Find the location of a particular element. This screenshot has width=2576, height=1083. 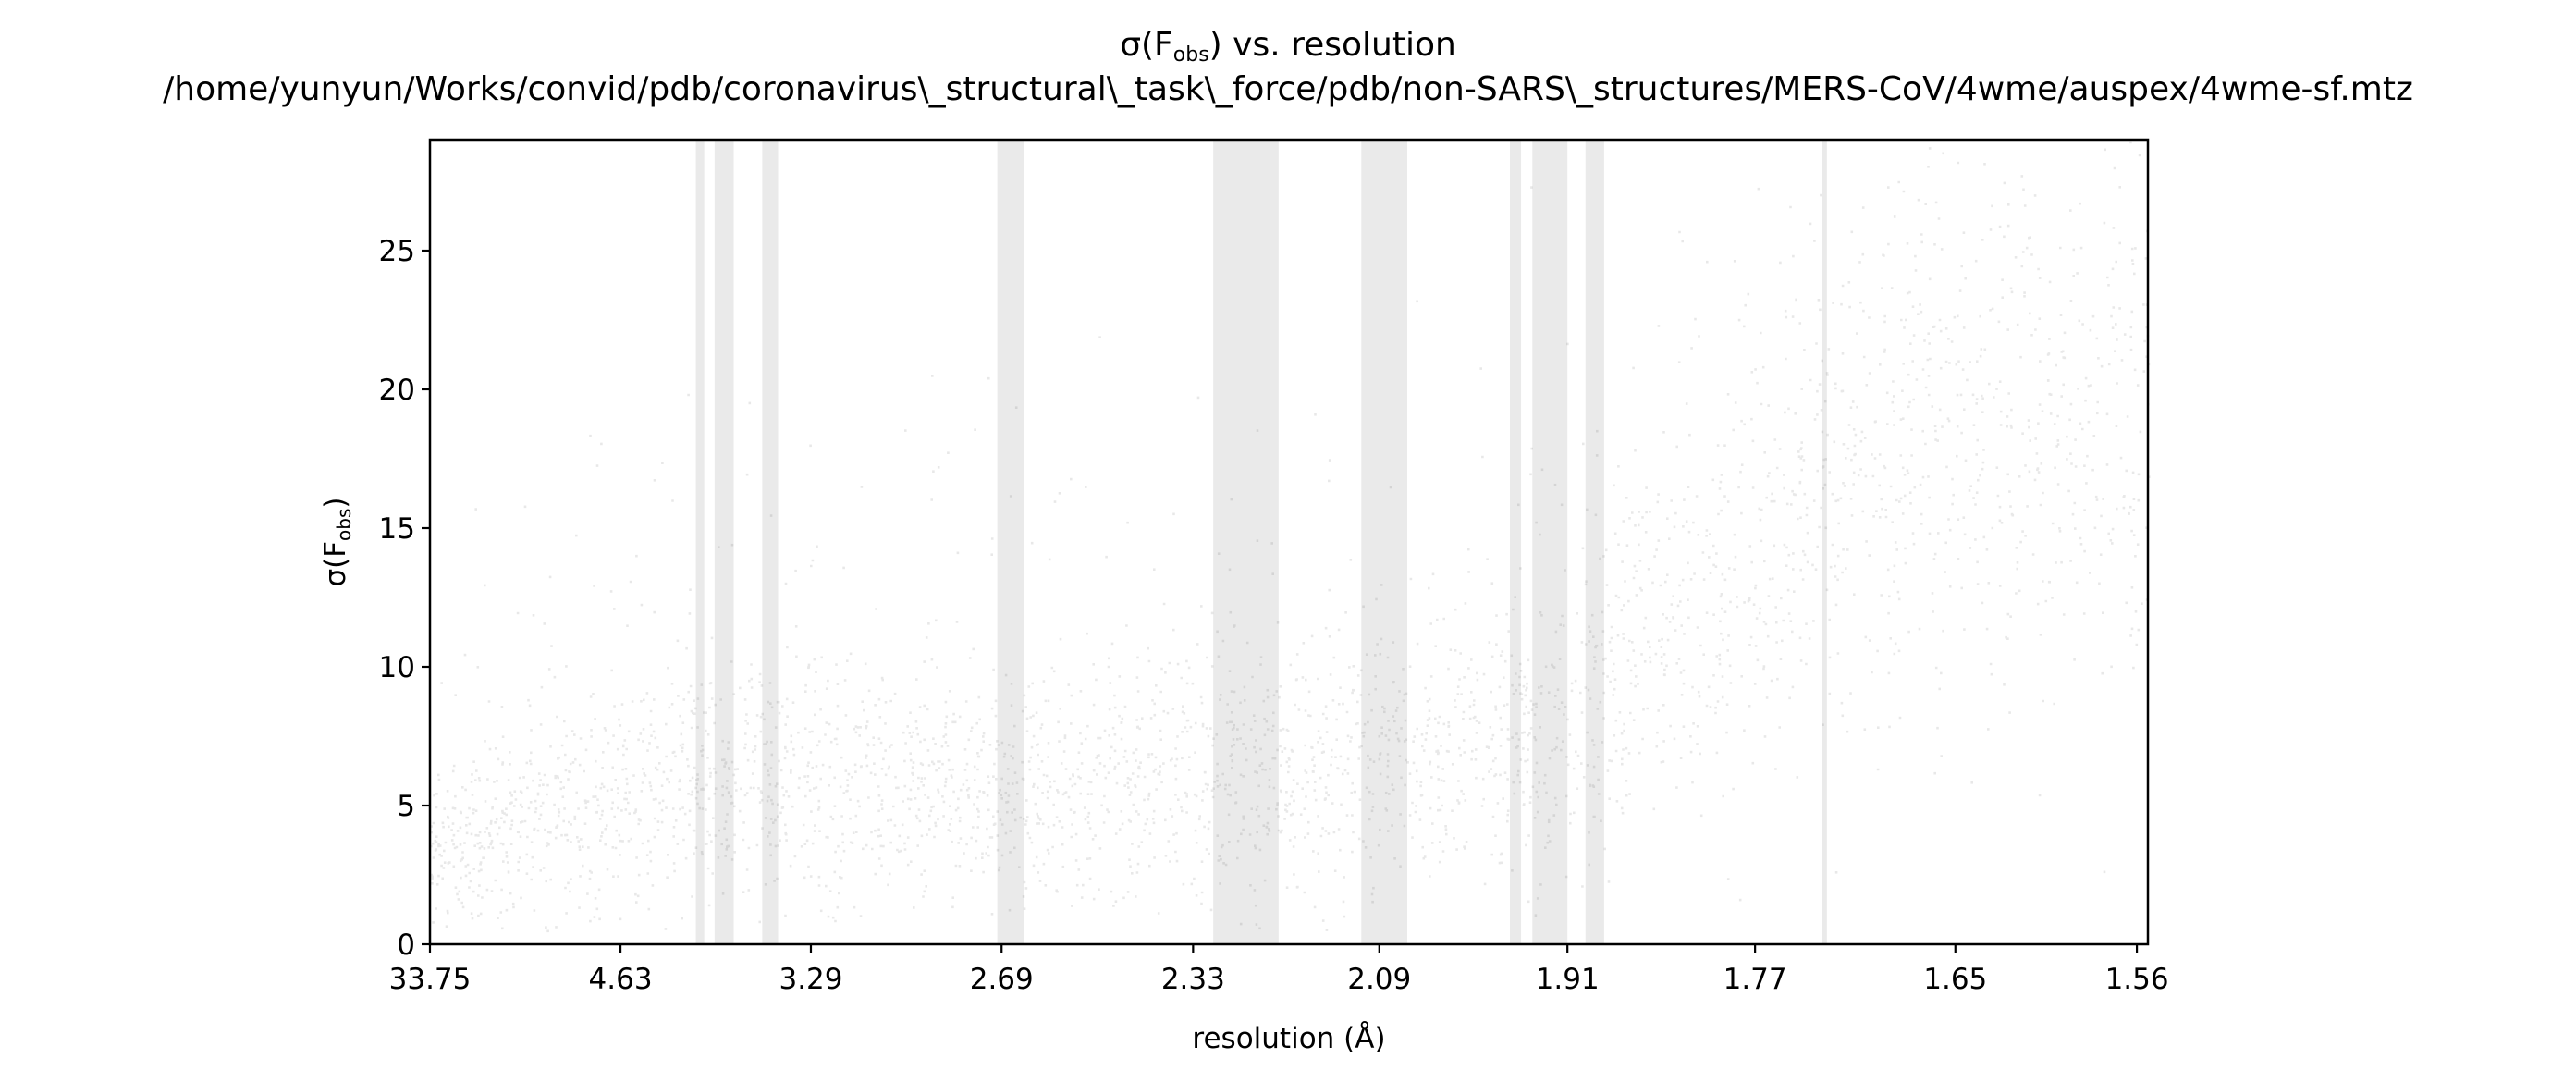

x-tick-label-4: 2.33 is located at coordinates (1193, 979).